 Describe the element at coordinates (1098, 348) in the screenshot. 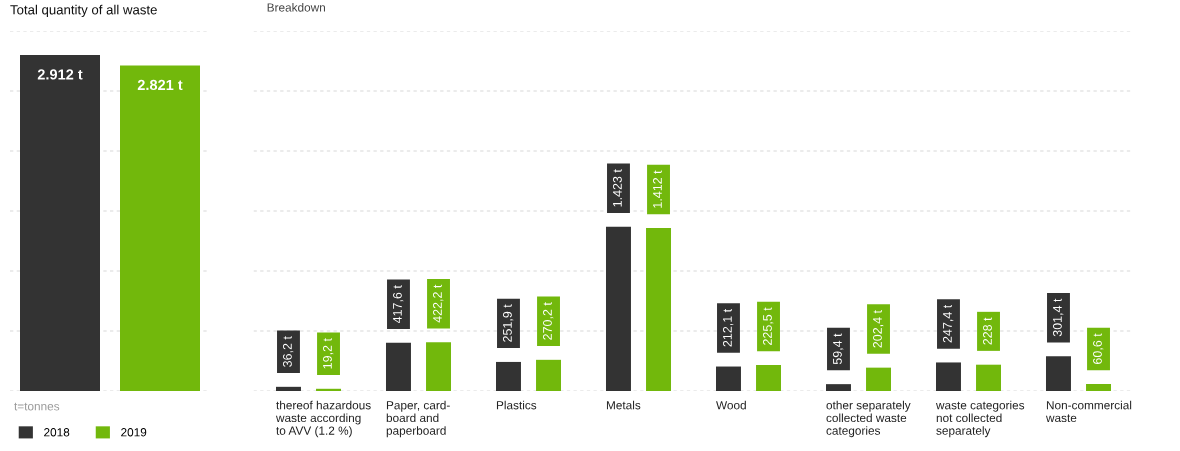

I see `data-label: 60,6 t` at that location.